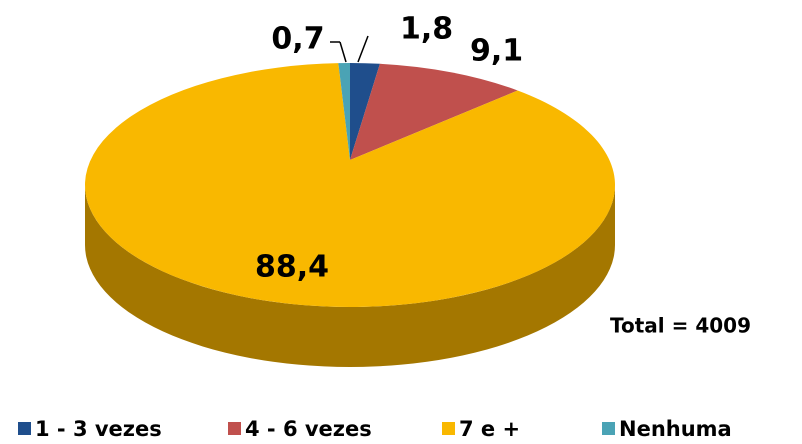 The width and height of the screenshot is (802, 444). I want to click on data-label: 88,4, so click(292, 267).